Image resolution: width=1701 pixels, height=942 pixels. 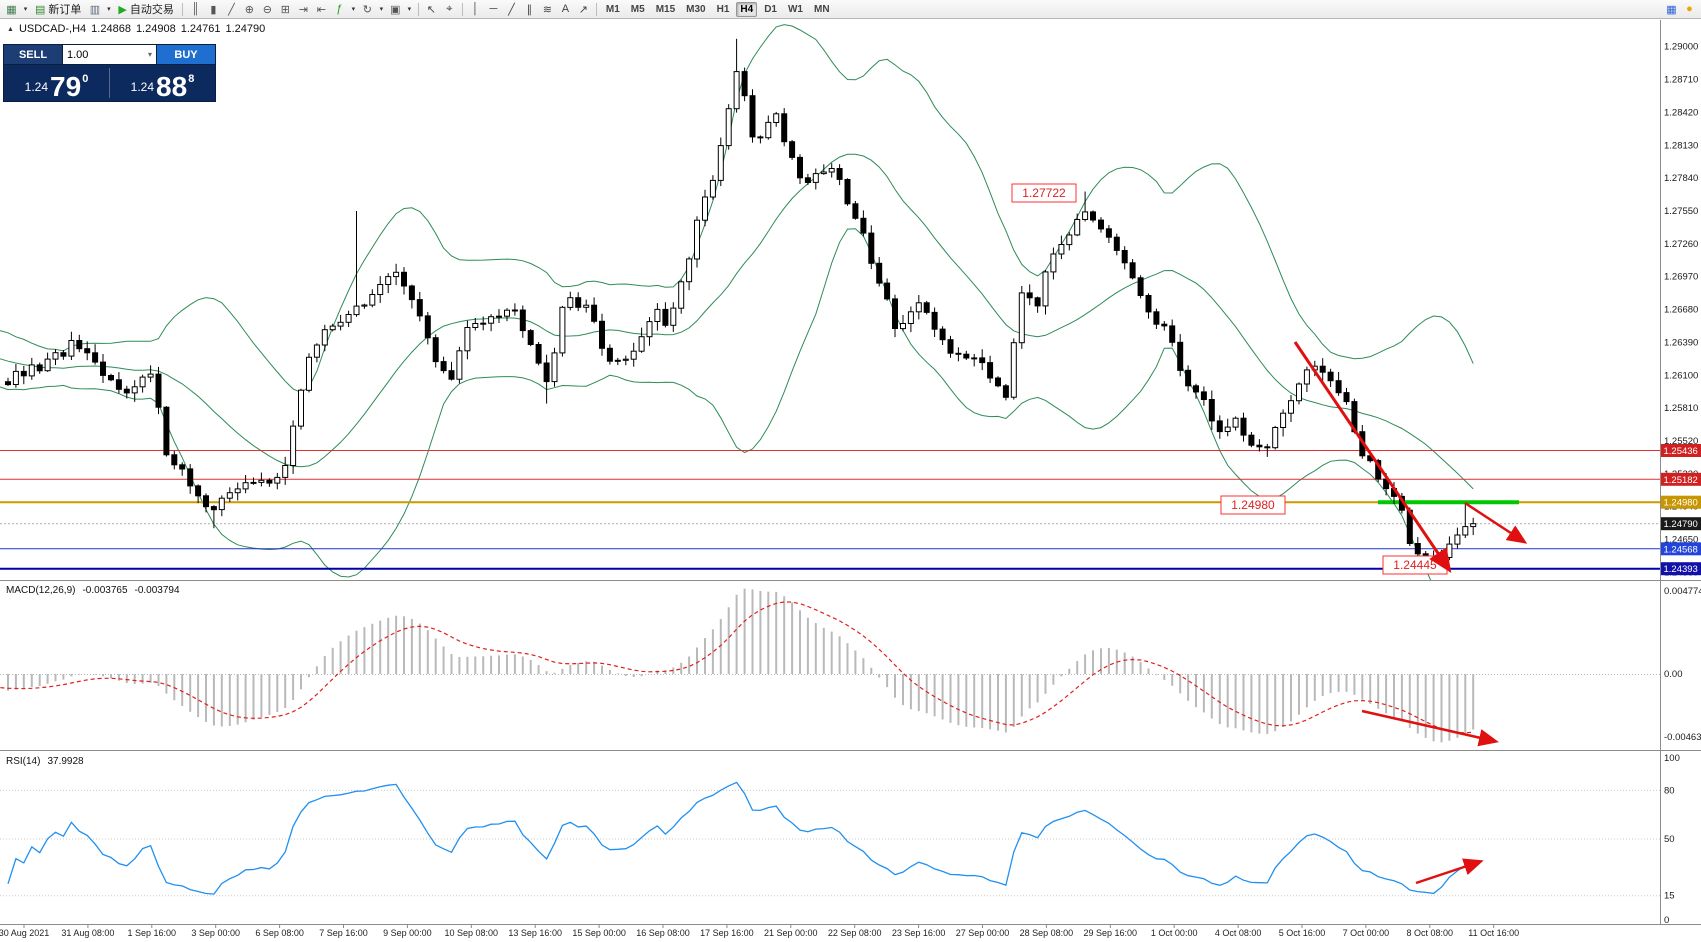 What do you see at coordinates (1681, 310) in the screenshot?
I see `price-axis-label: 1.26680` at bounding box center [1681, 310].